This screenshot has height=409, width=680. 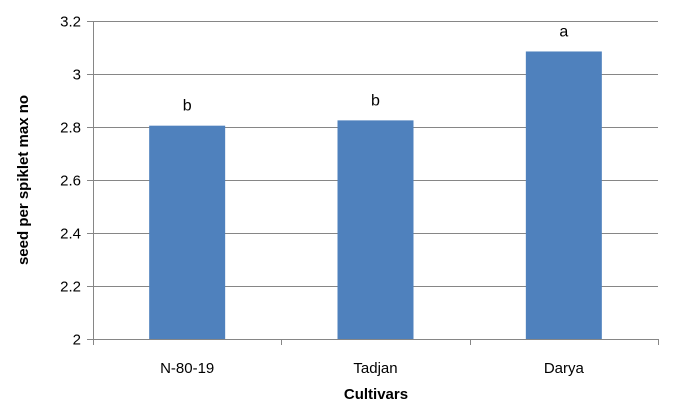 What do you see at coordinates (23, 180) in the screenshot?
I see `y-axis-title: seed per spiklet max no` at bounding box center [23, 180].